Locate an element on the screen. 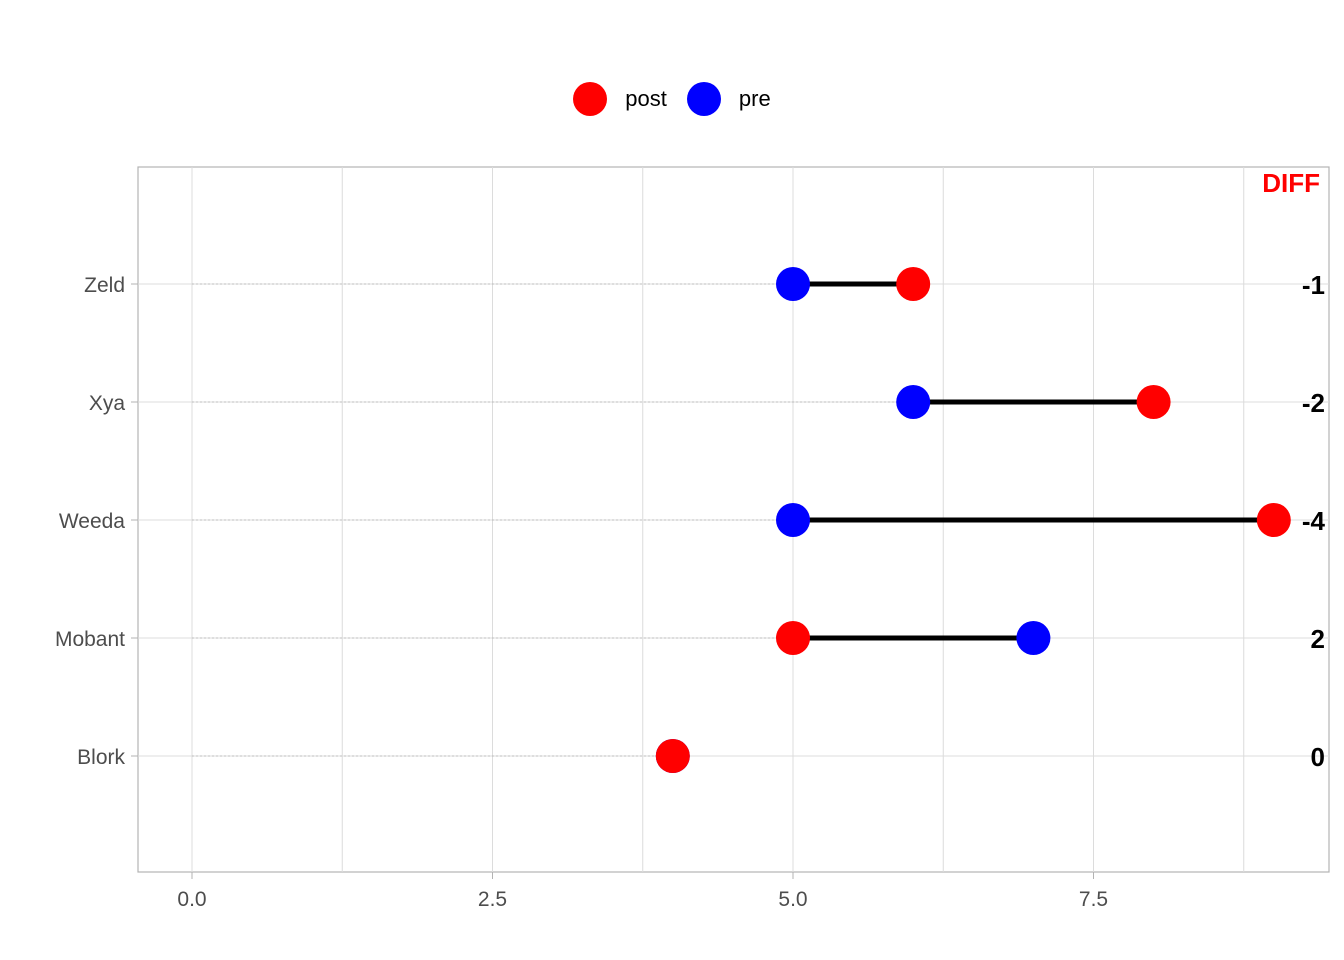  legend-label-post: post is located at coordinates (646, 98).